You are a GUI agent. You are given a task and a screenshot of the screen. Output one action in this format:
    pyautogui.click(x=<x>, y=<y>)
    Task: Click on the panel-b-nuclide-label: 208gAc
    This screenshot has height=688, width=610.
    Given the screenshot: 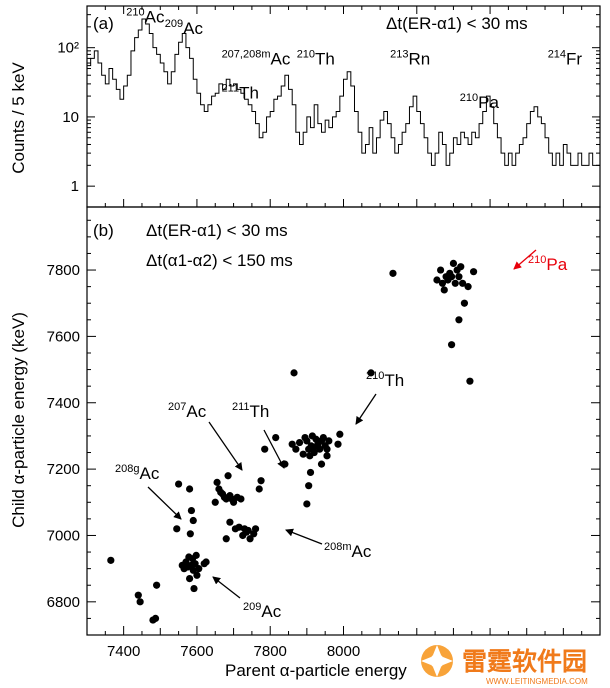 What is the action you would take?
    pyautogui.click(x=137, y=473)
    